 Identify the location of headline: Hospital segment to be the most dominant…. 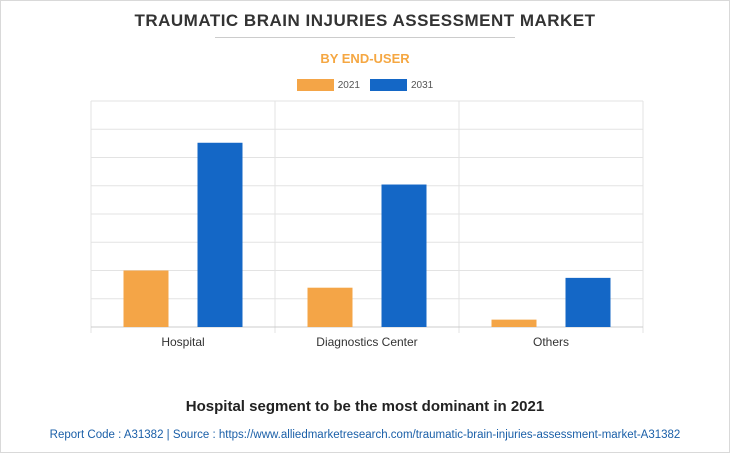
(365, 406).